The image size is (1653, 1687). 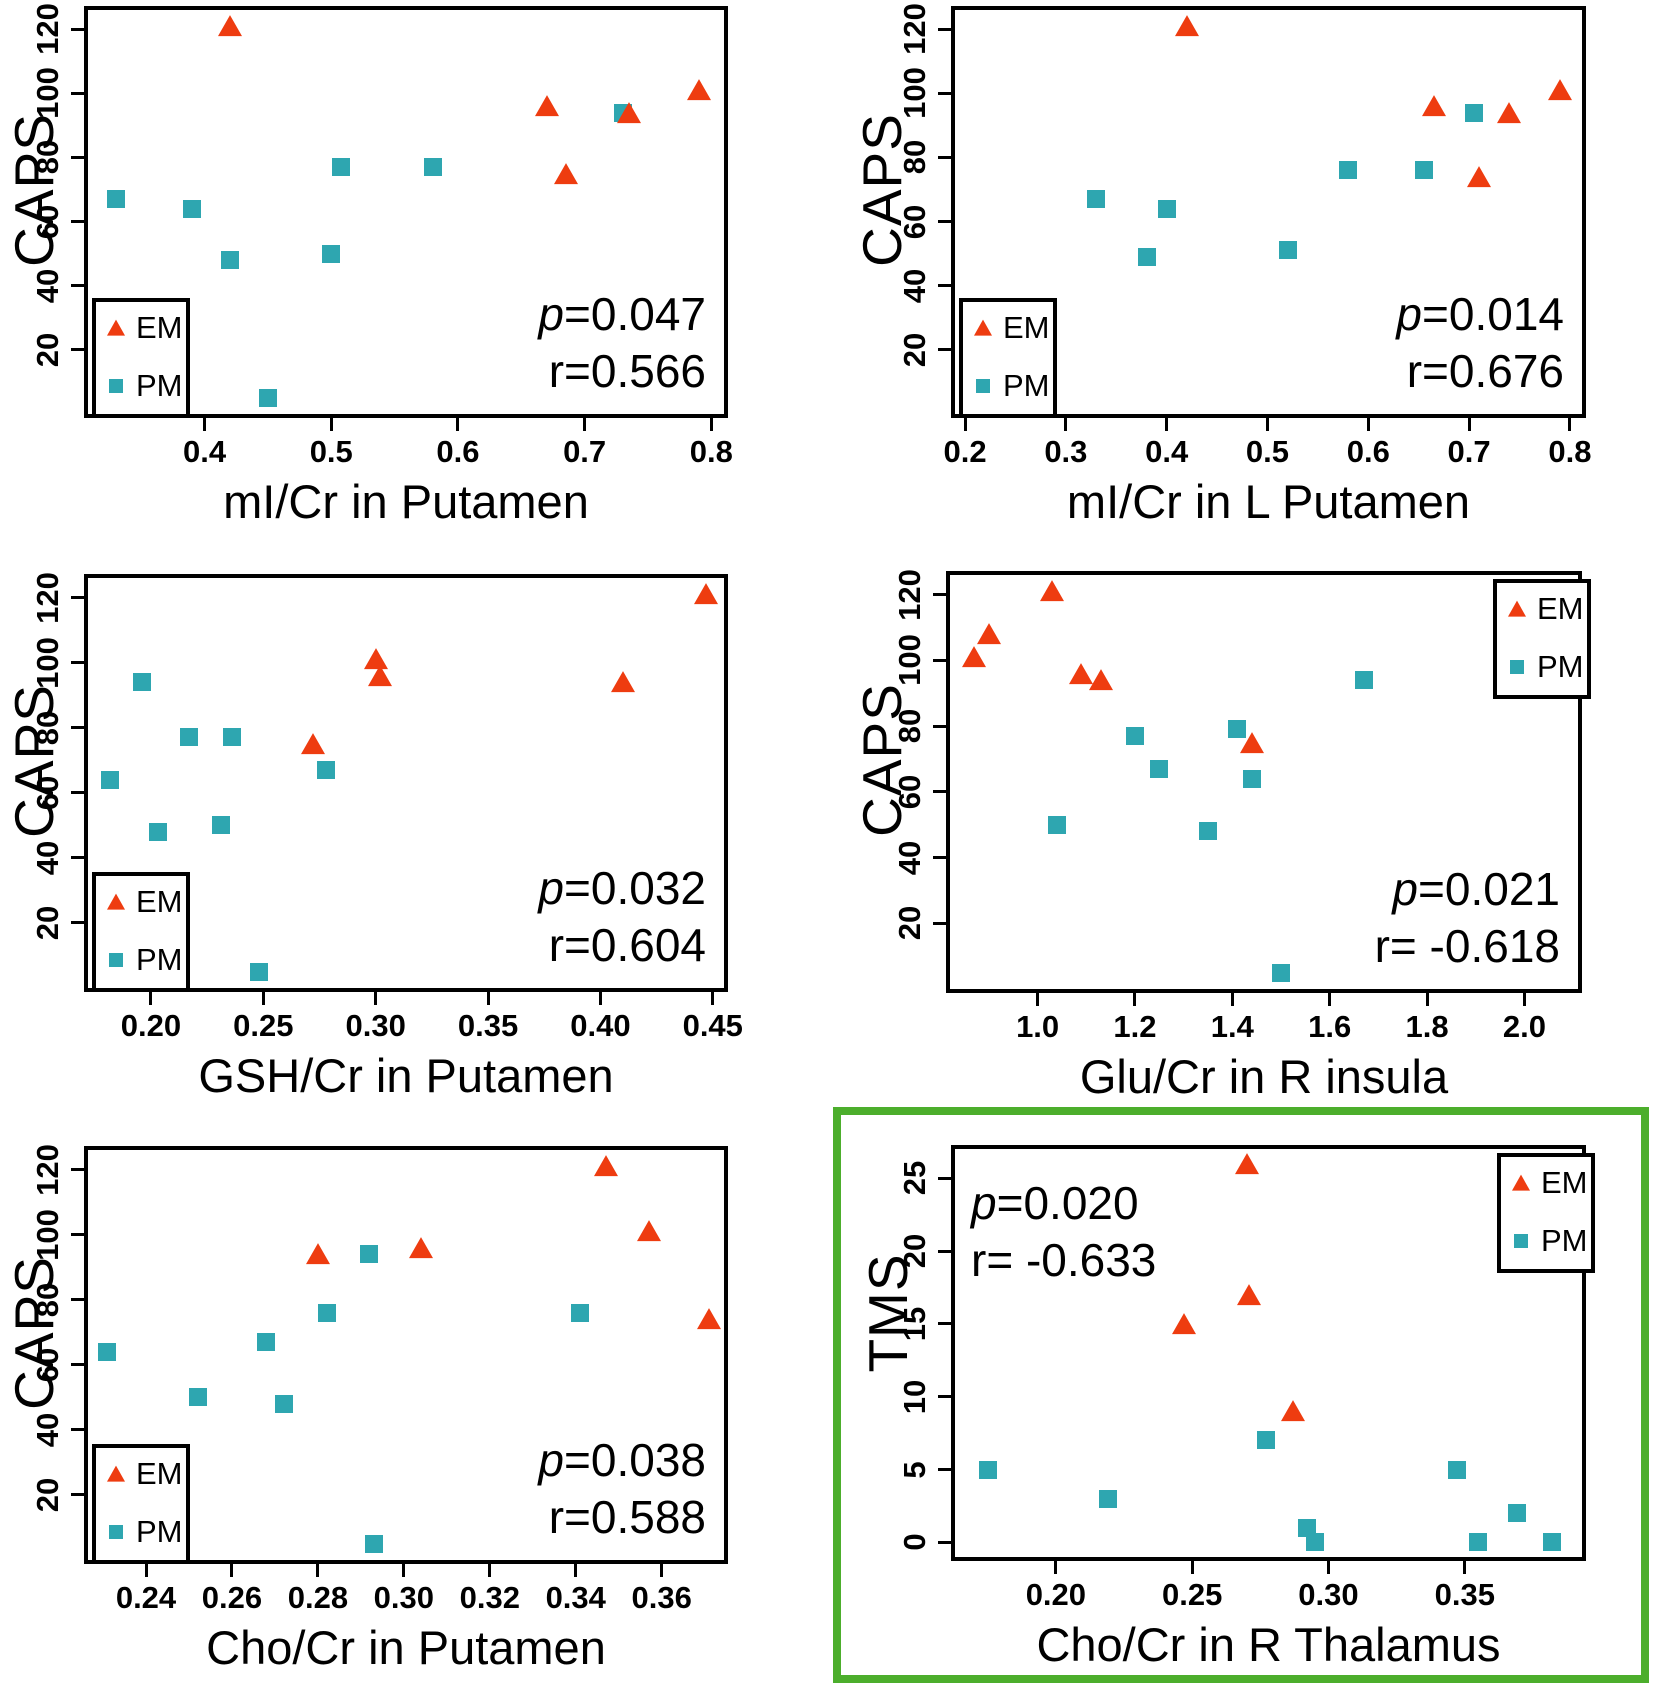 I want to click on stats-p-value: p=0.021, so click(x=1476, y=889).